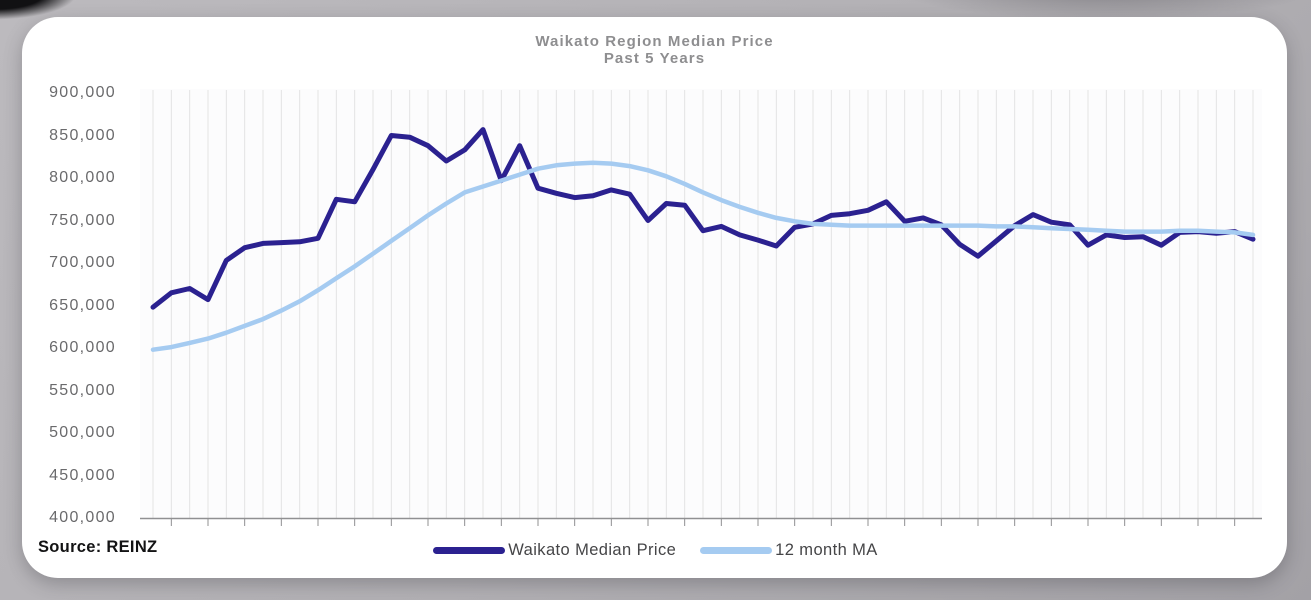 The height and width of the screenshot is (600, 1311). I want to click on y-axis-tick-label: 500,000, so click(82, 432).